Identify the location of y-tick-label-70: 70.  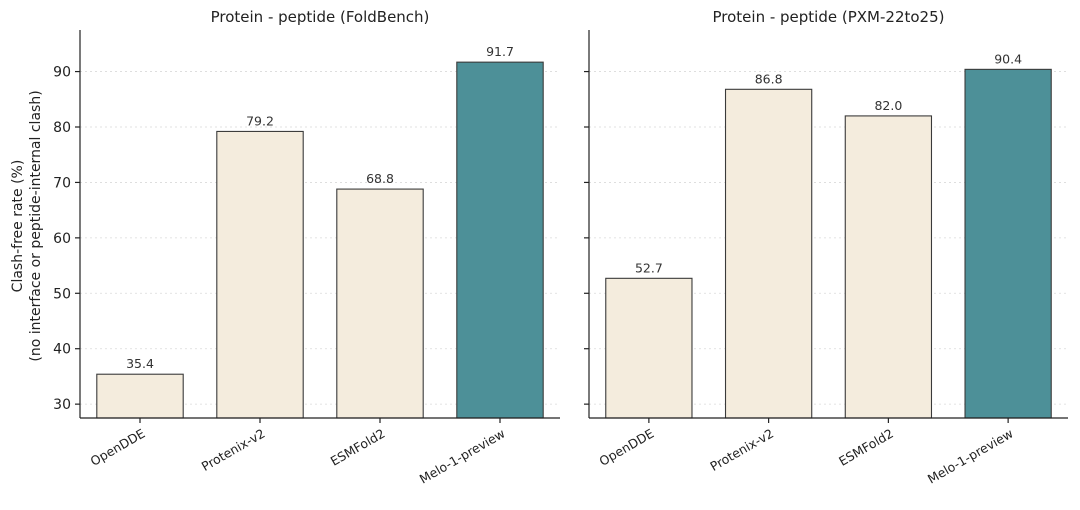
(62, 183).